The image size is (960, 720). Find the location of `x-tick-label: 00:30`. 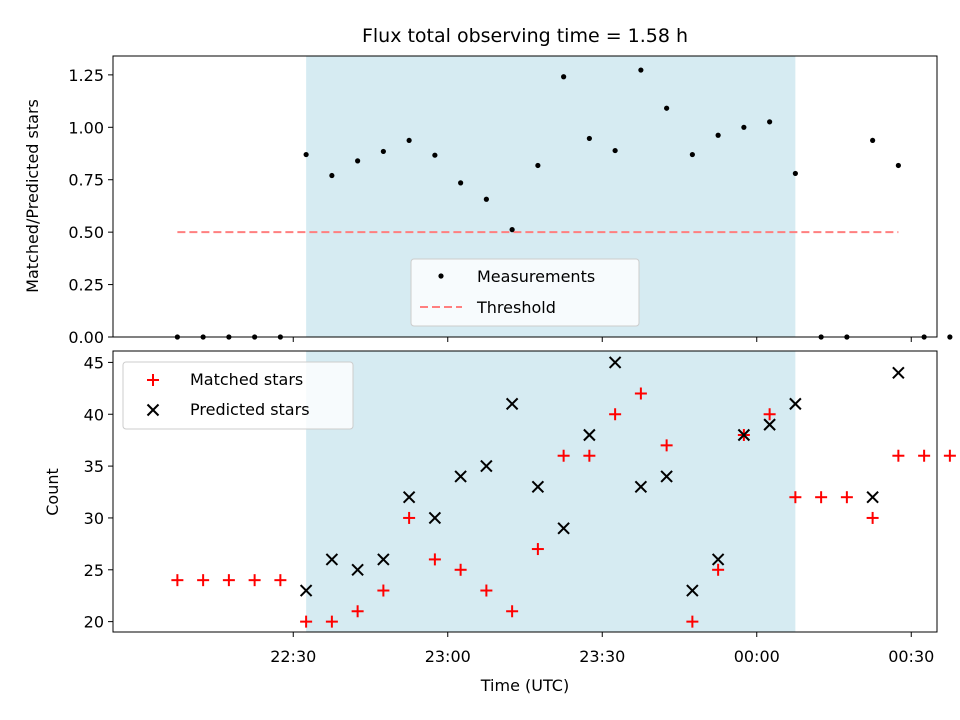

x-tick-label: 00:30 is located at coordinates (911, 656).